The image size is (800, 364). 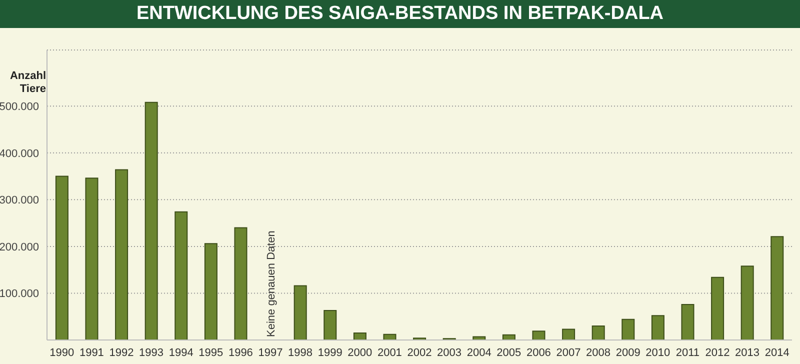 What do you see at coordinates (419, 352) in the screenshot?
I see `x-tick-label: 2002` at bounding box center [419, 352].